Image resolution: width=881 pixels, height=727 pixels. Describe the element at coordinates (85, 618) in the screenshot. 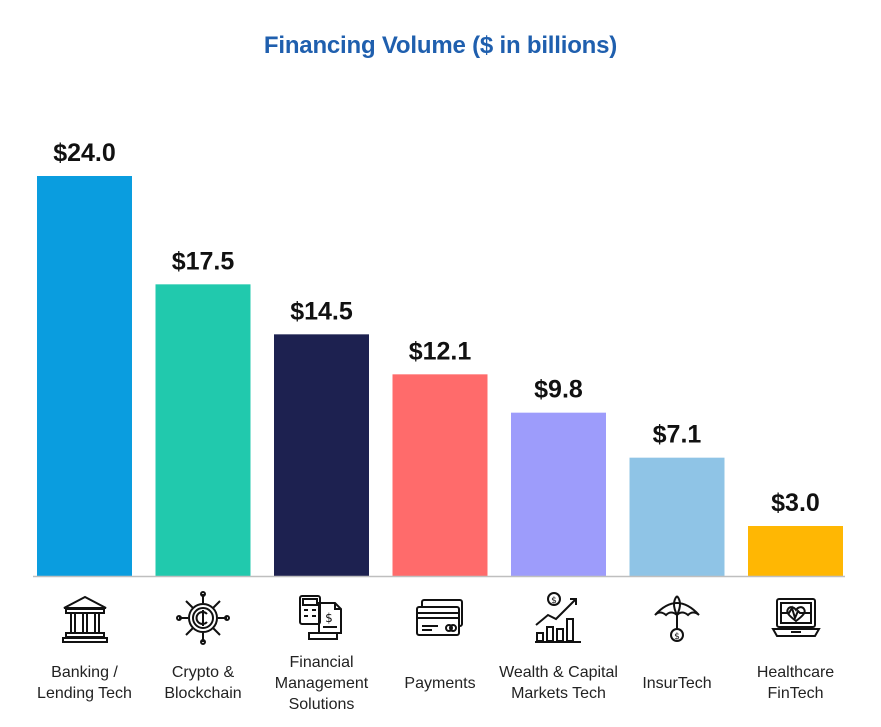

I see `bank-icon` at that location.